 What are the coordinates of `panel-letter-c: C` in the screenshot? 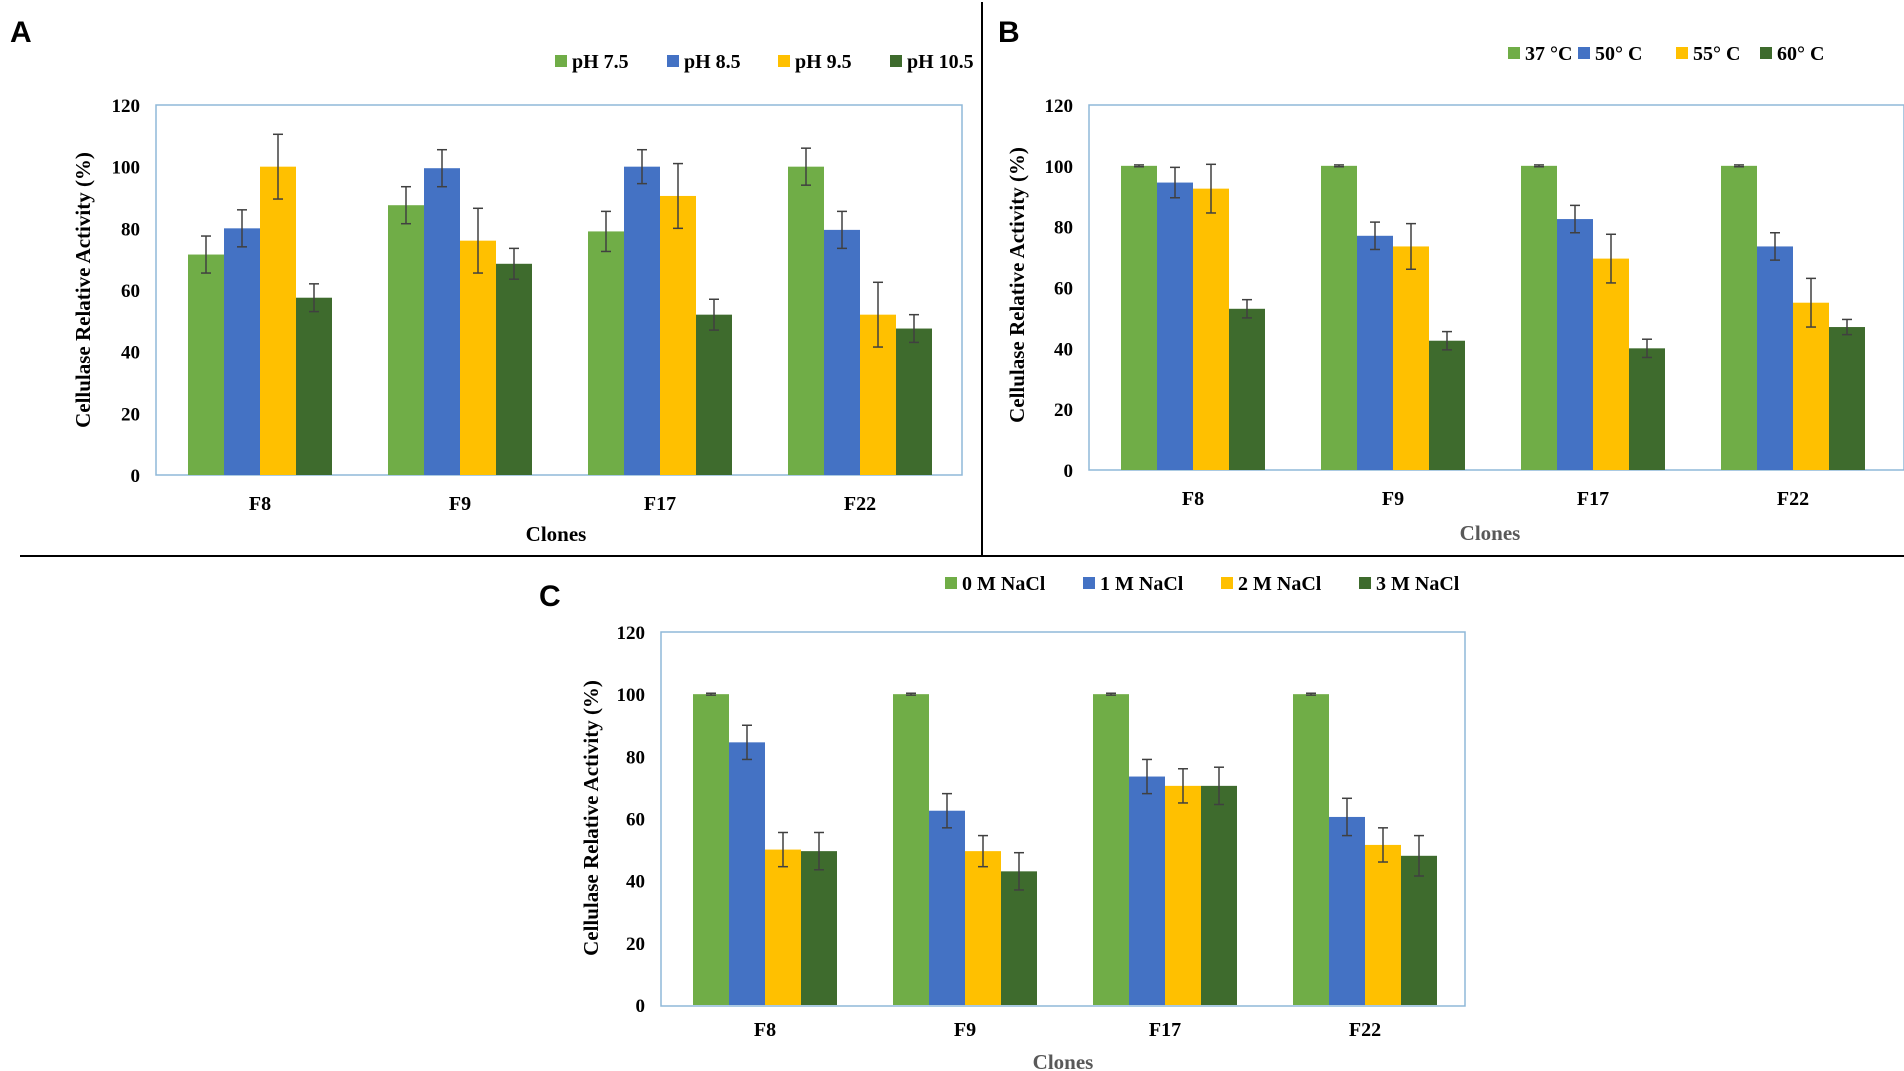 It's located at (550, 596).